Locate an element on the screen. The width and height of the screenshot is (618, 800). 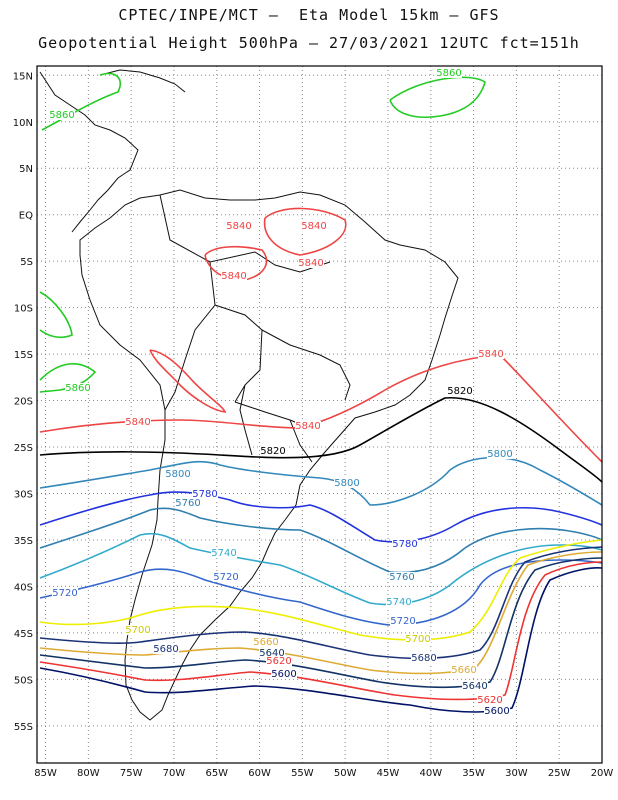
x-tick-label: 75W is located at coordinates (131, 773).